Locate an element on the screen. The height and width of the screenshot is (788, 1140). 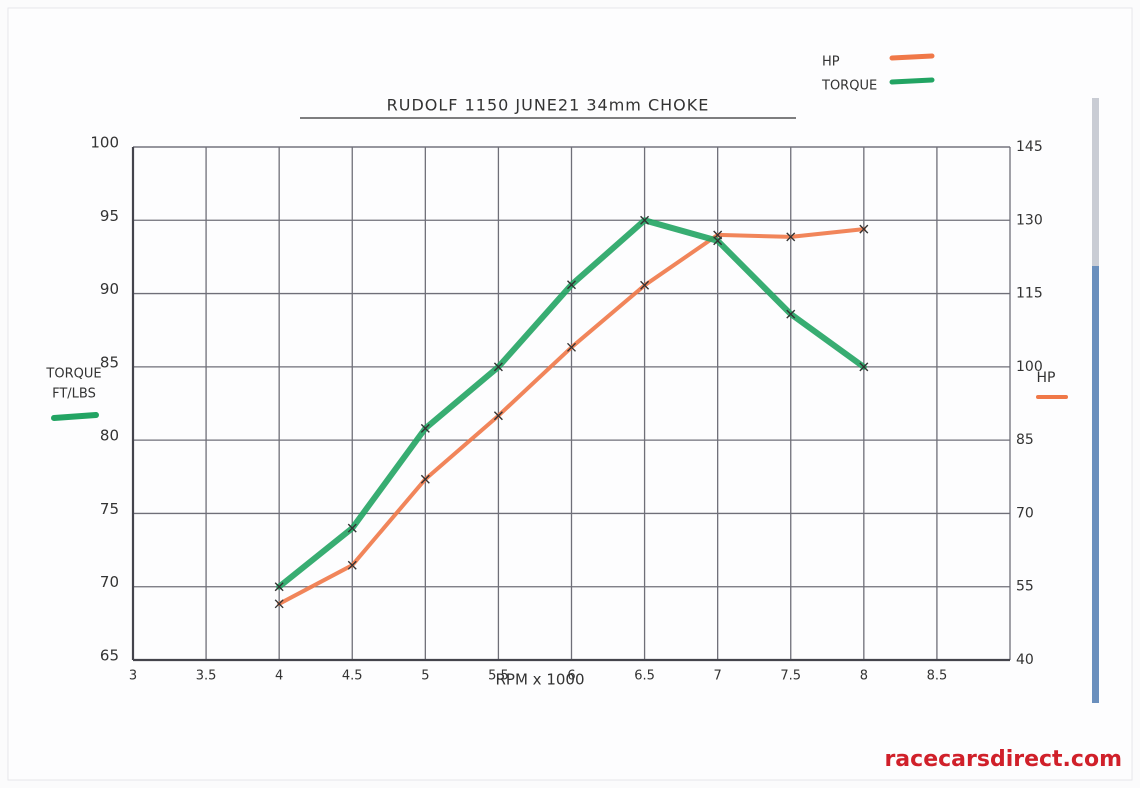
x-tick-label: 4 is located at coordinates (279, 676).